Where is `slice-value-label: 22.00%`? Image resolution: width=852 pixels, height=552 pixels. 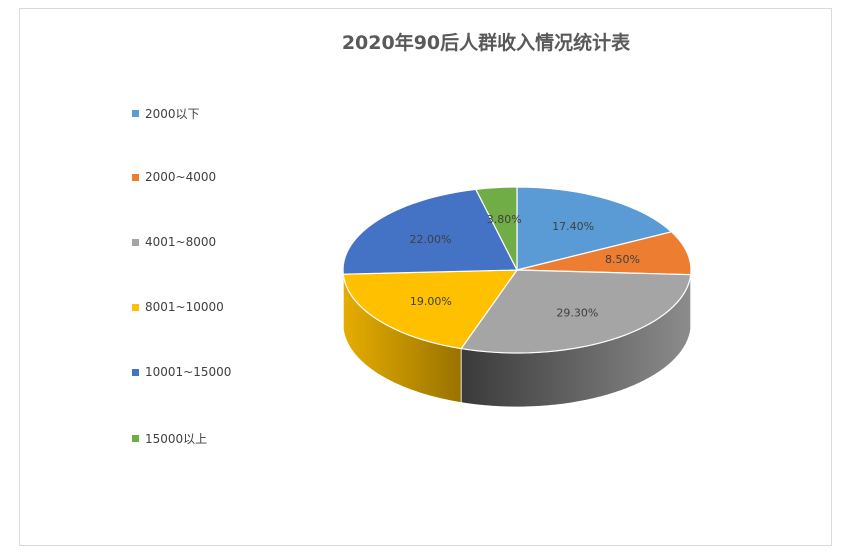 slice-value-label: 22.00% is located at coordinates (431, 239).